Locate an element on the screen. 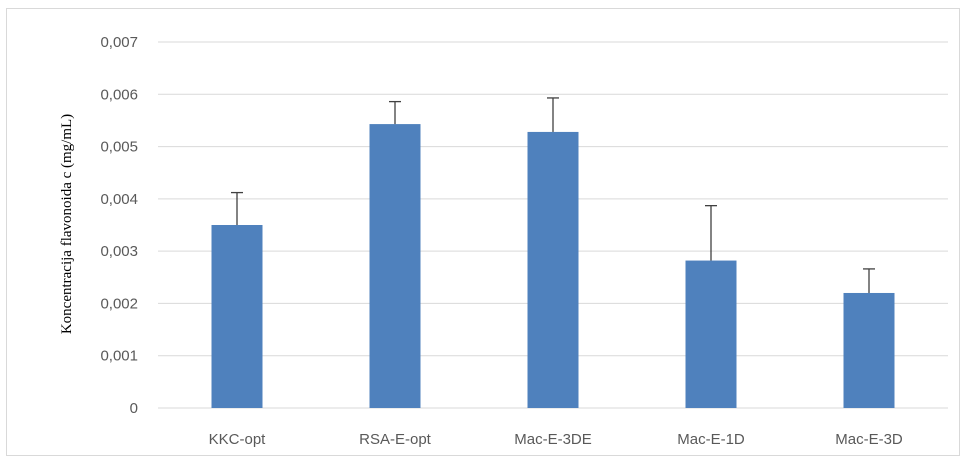  y-axis-title: Koncentracija flavonoida c (mg/mL) is located at coordinates (67, 224).